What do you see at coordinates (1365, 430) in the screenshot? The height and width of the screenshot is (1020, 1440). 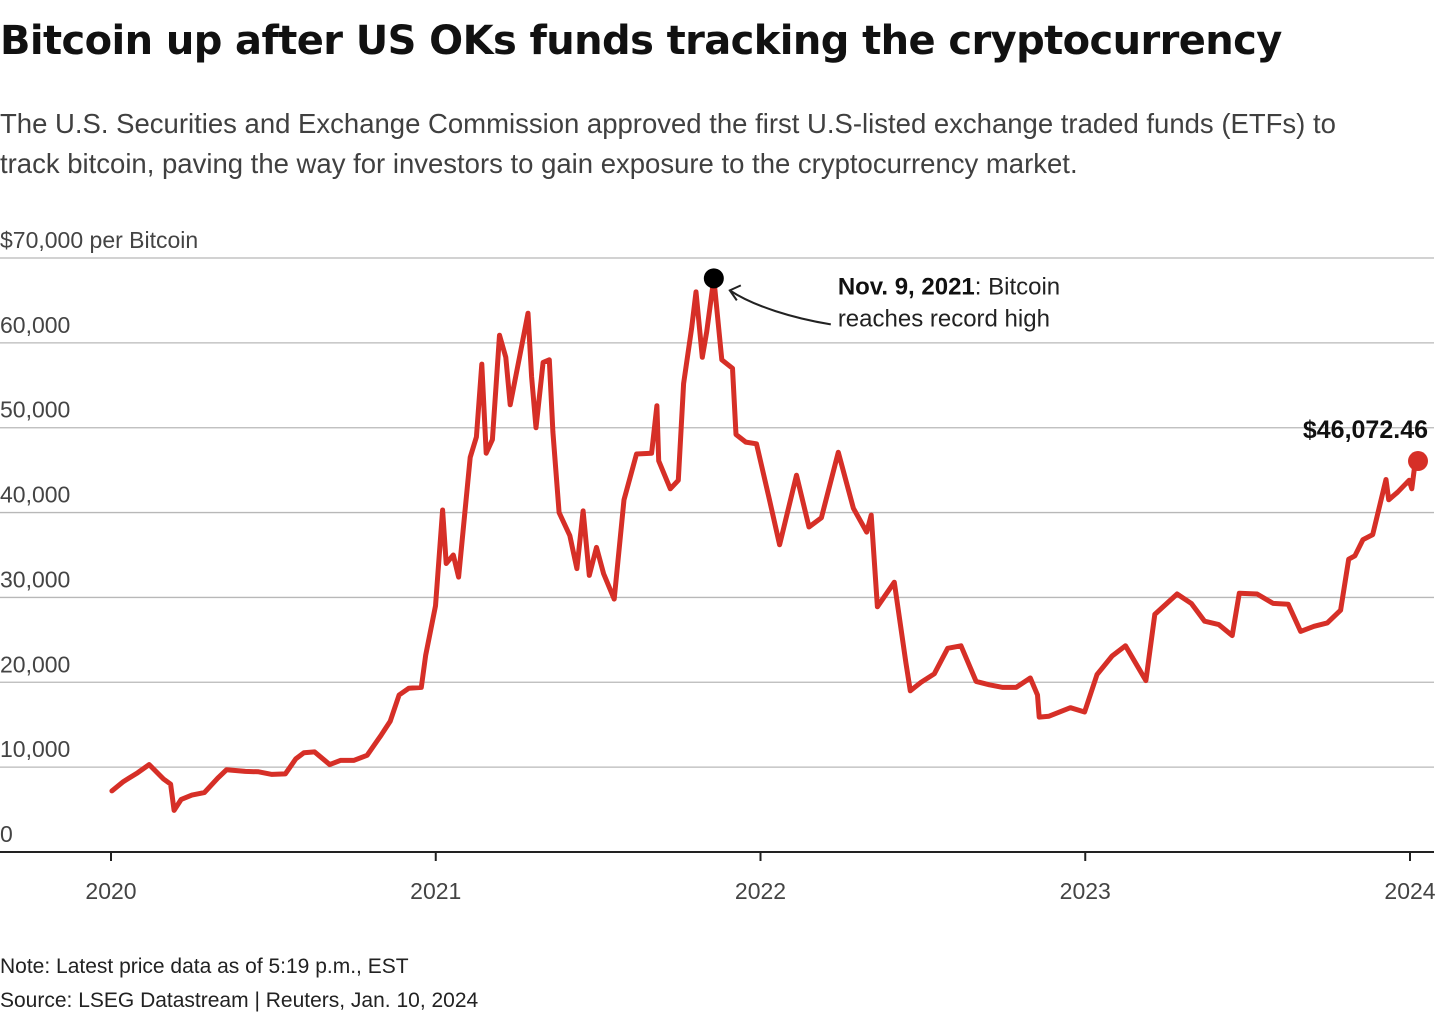 I see `latest-price-label: $46,072.46` at bounding box center [1365, 430].